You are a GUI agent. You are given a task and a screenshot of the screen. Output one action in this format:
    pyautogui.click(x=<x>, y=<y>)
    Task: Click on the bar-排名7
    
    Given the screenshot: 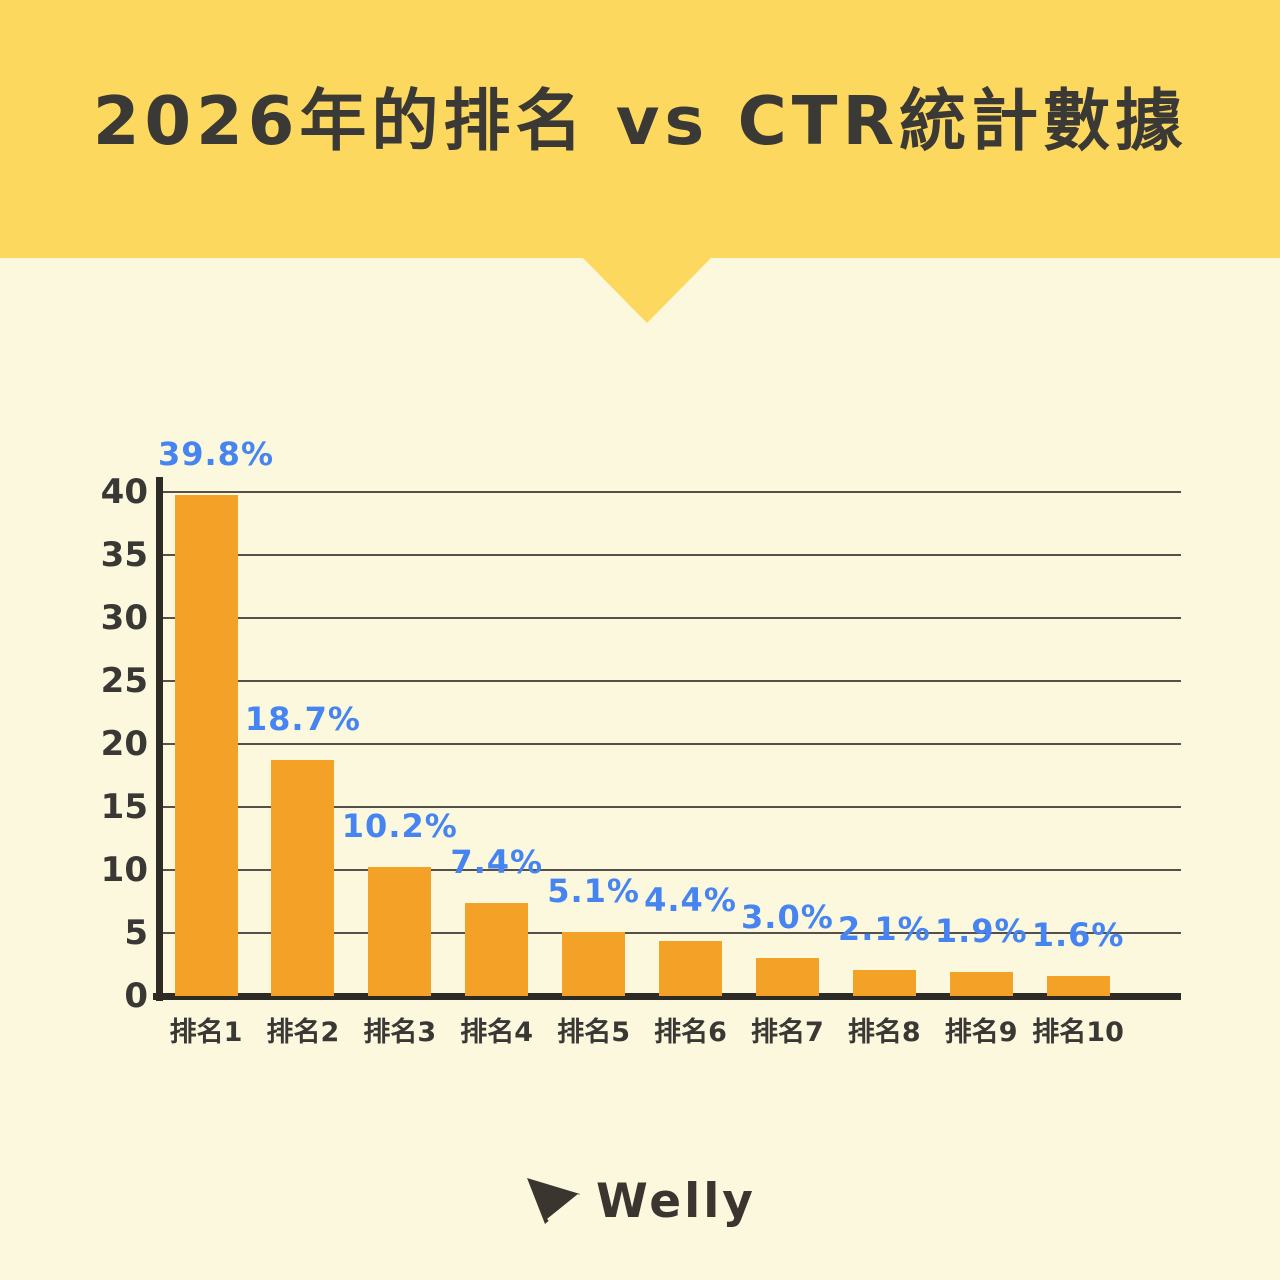 What is the action you would take?
    pyautogui.click(x=787, y=977)
    